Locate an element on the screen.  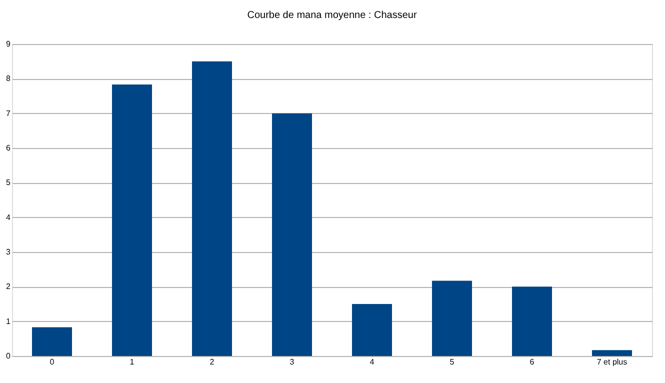
y-tick-label: 2 is located at coordinates (9, 287).